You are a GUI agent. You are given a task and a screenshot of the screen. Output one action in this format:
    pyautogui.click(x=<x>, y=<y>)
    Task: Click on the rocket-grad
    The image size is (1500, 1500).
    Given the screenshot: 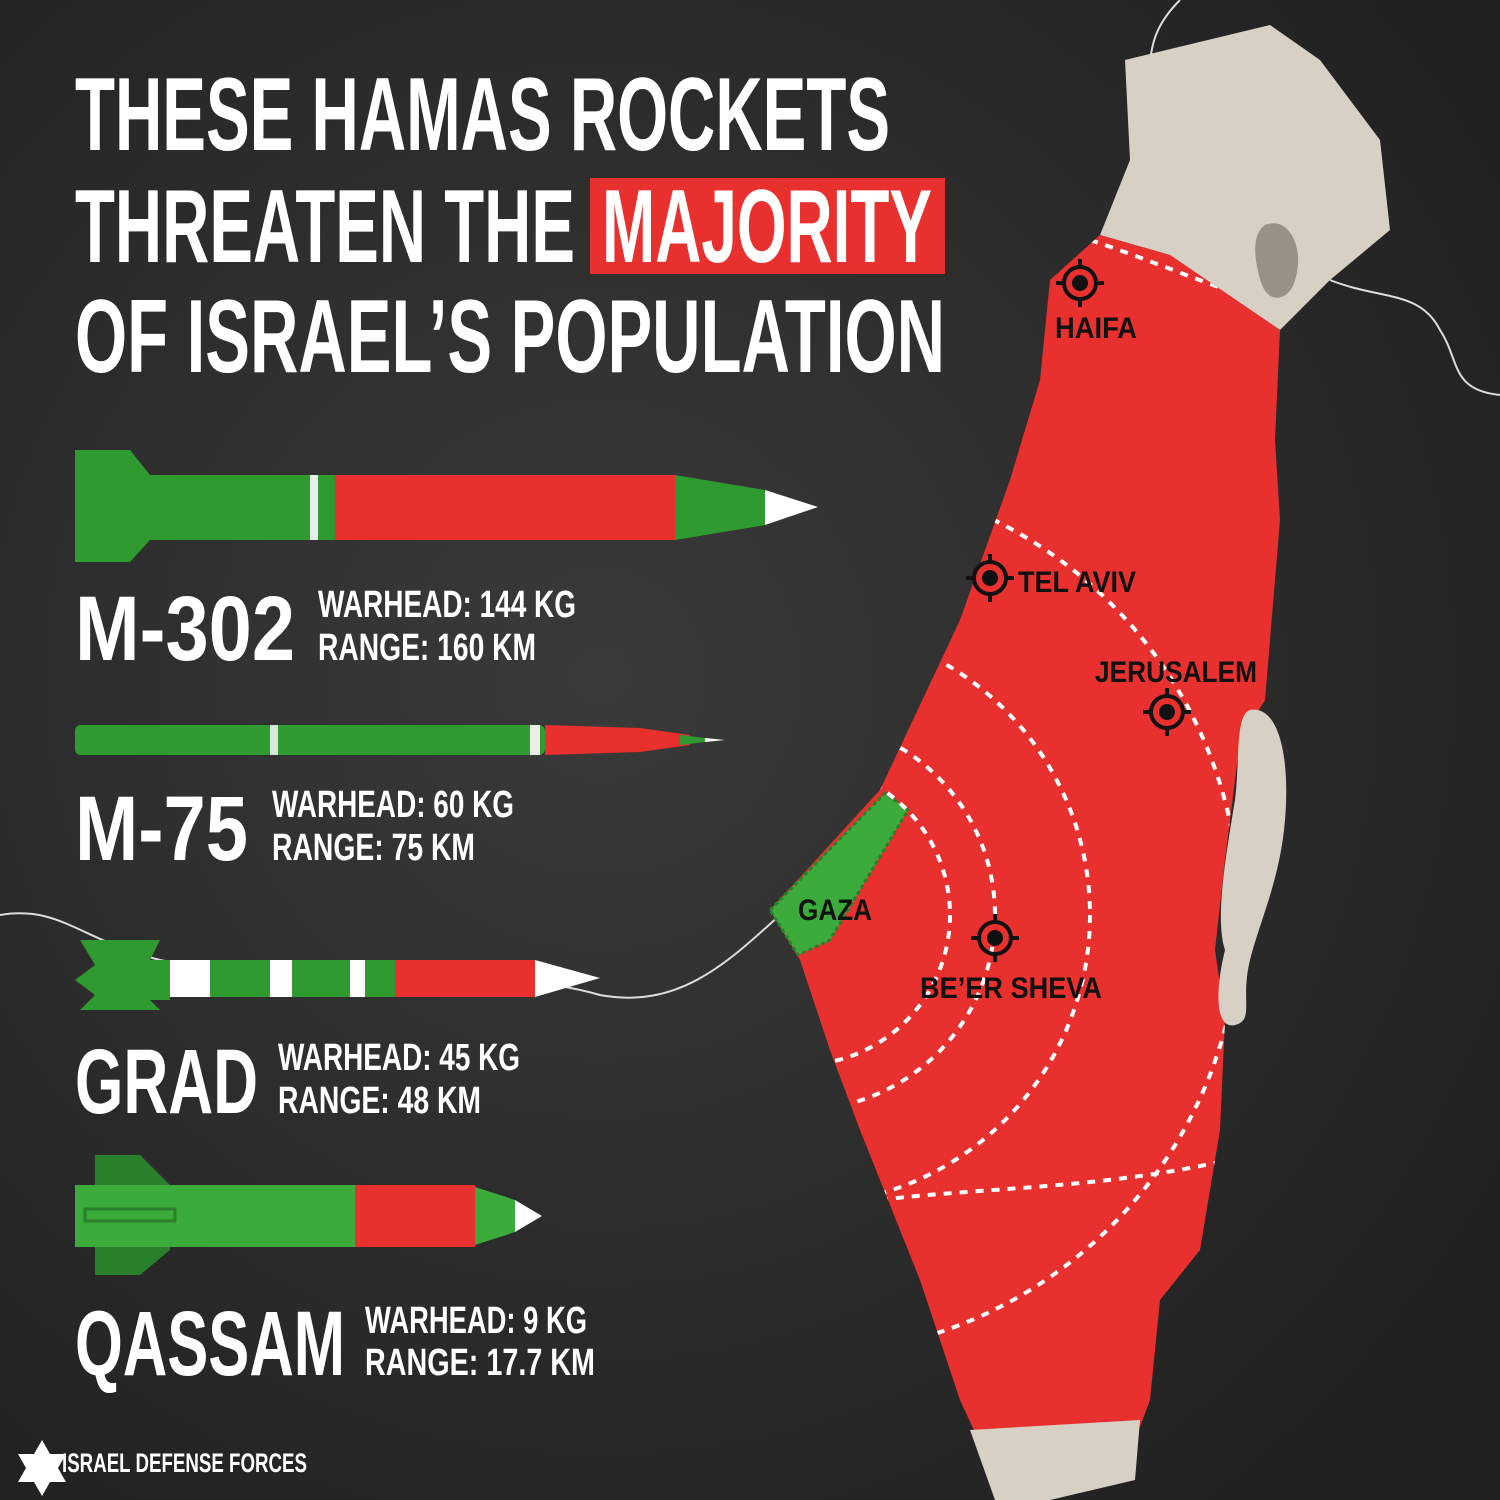 What is the action you would take?
    pyautogui.click(x=337, y=975)
    